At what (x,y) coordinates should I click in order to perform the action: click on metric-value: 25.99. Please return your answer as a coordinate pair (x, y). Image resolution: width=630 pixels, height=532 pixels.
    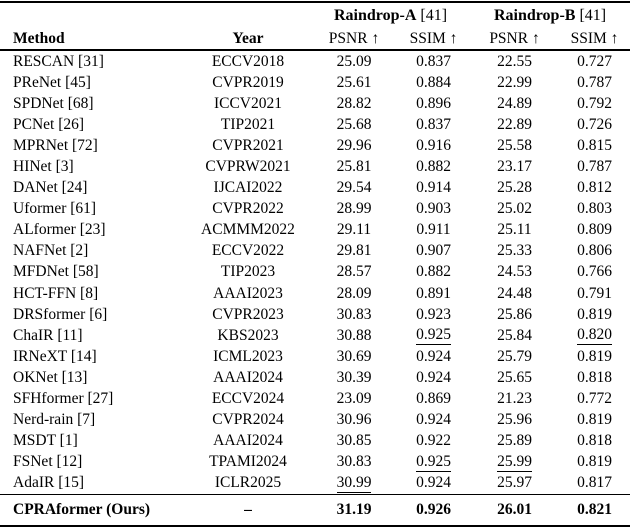
    Looking at the image, I should click on (514, 462).